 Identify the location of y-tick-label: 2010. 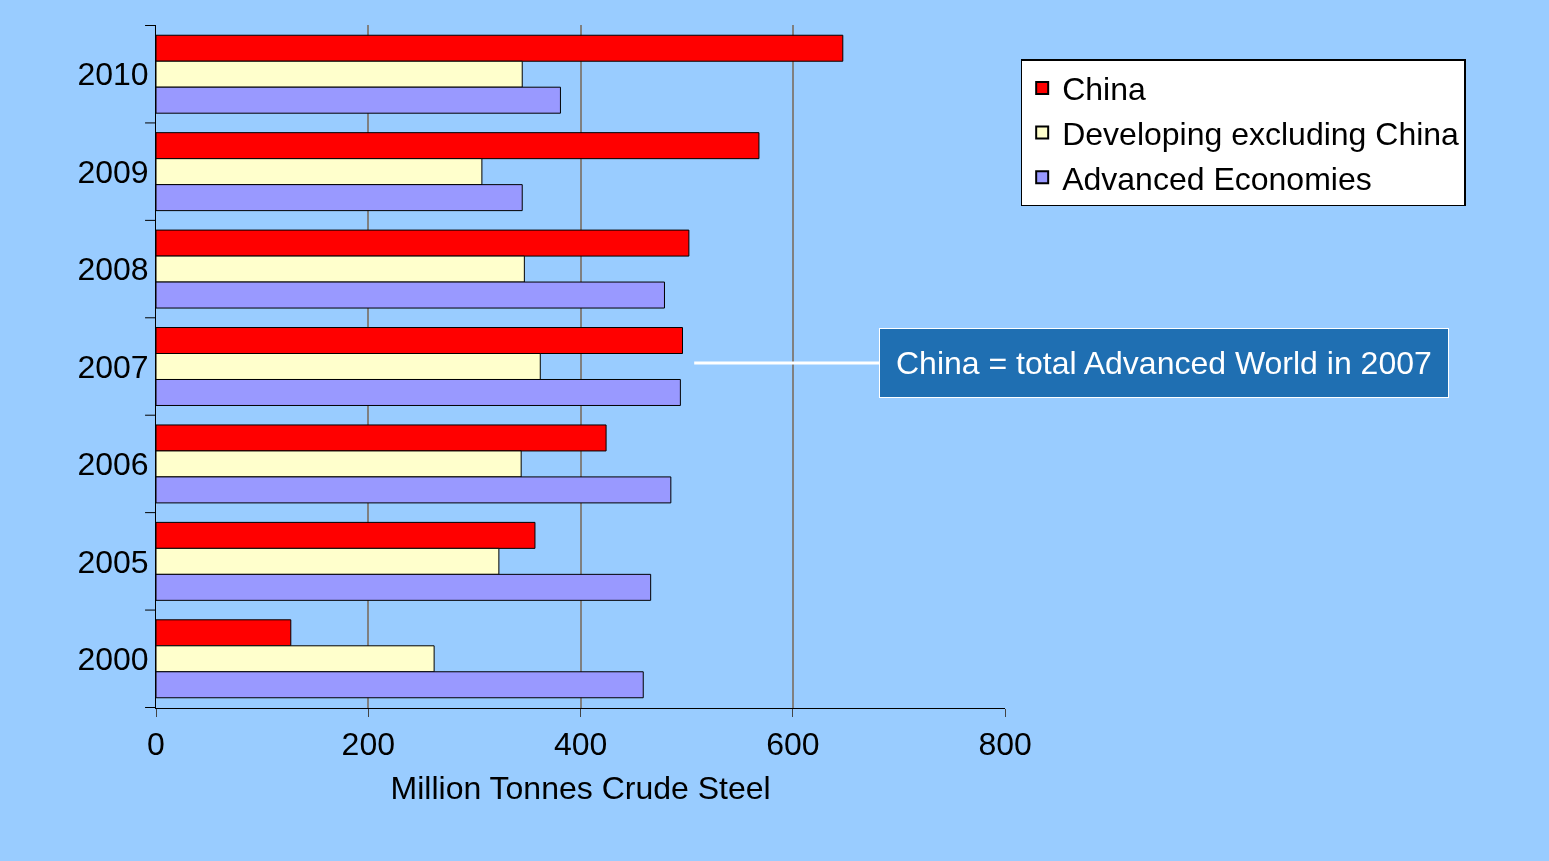
(113, 74).